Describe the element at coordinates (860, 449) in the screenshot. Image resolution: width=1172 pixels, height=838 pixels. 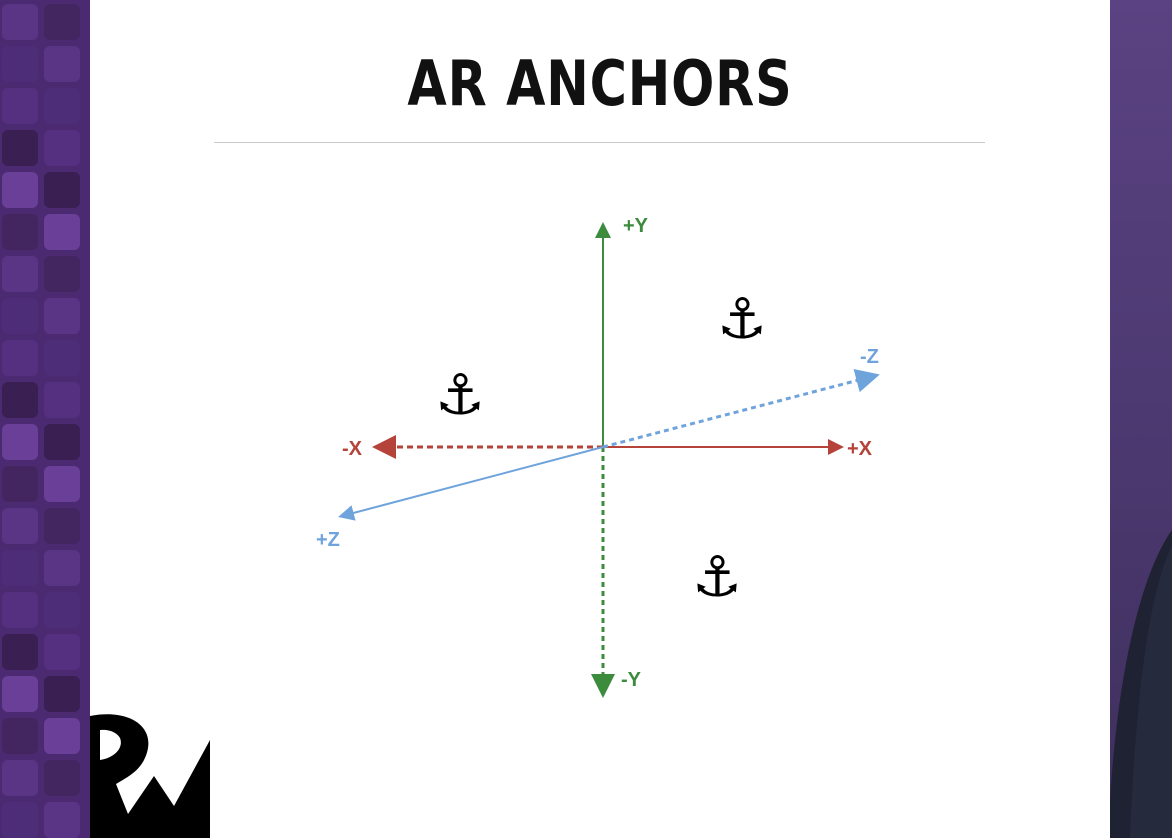
I see `plus-x-label: +X` at that location.